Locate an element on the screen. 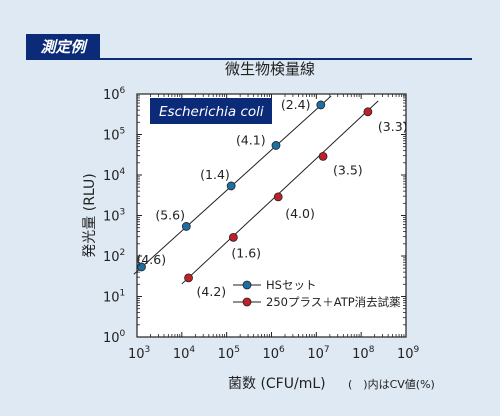 Image resolution: width=500 pixels, height=416 pixels. legend: HSセット 250プラス＋ATP消去試薬 is located at coordinates (317, 293).